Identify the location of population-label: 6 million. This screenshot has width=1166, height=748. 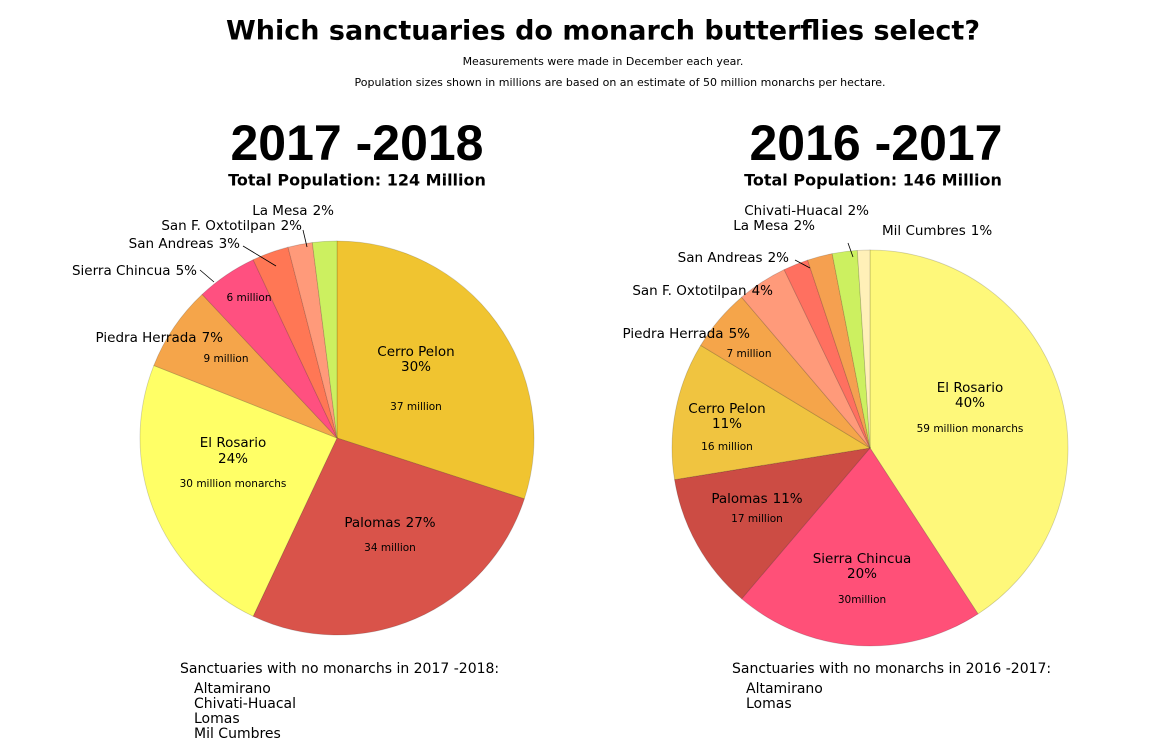
(249, 298).